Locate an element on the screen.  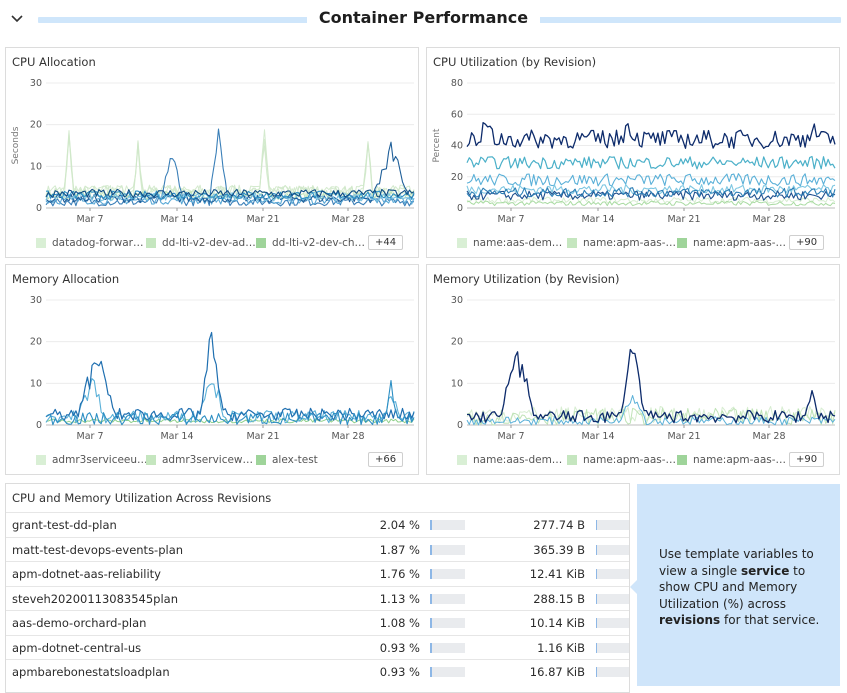
row-name: steveh20200113083545plan is located at coordinates (95, 598).